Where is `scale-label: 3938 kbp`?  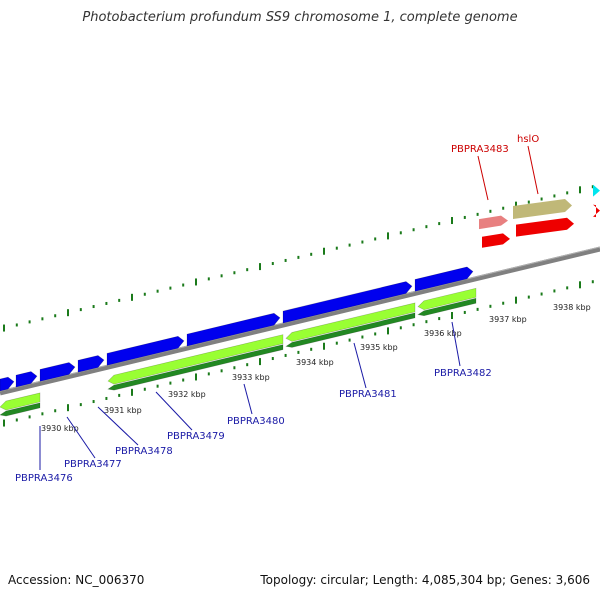 scale-label: 3938 kbp is located at coordinates (572, 307).